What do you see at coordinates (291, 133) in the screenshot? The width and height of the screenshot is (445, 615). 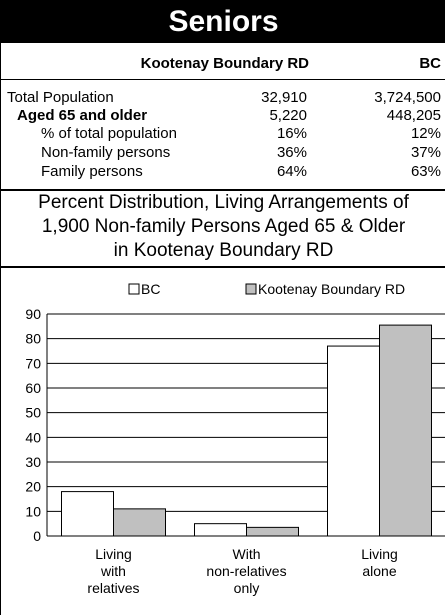 I see `row-region-value: 16%` at bounding box center [291, 133].